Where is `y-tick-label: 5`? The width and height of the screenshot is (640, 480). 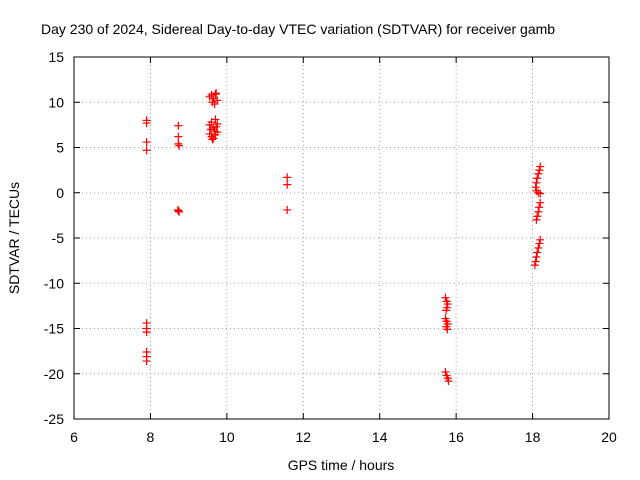
y-tick-label: 5 is located at coordinates (60, 148).